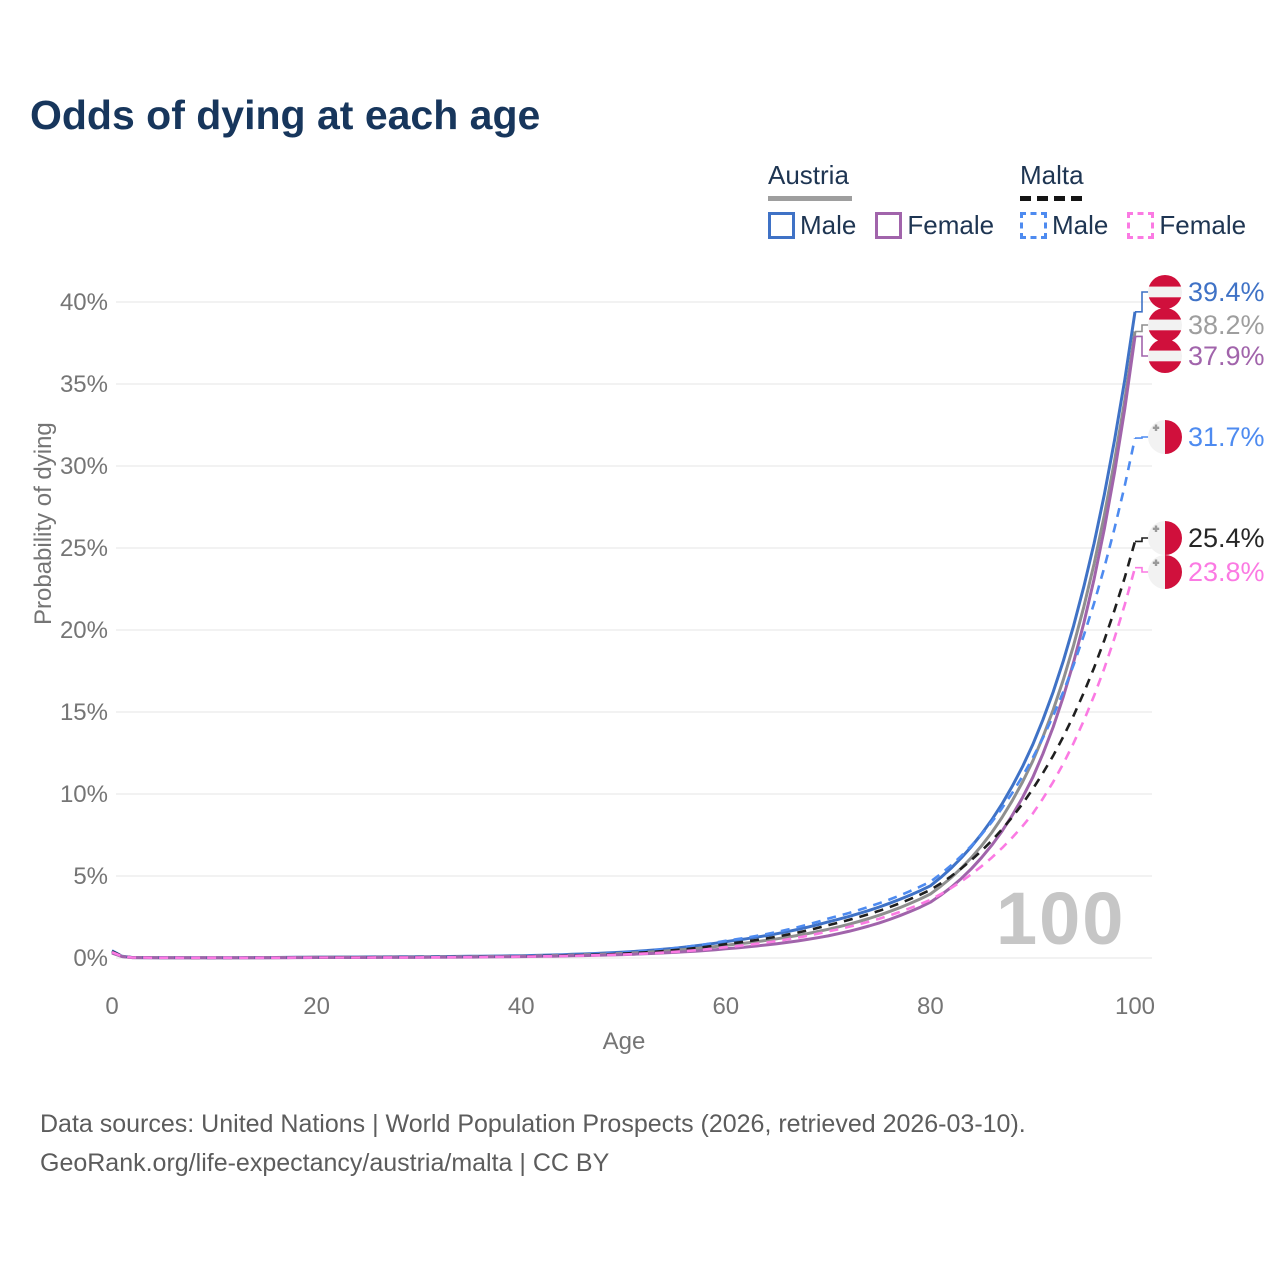 The image size is (1280, 1280). Describe the element at coordinates (808, 175) in the screenshot. I see `legend-austria-title: Austria` at that location.